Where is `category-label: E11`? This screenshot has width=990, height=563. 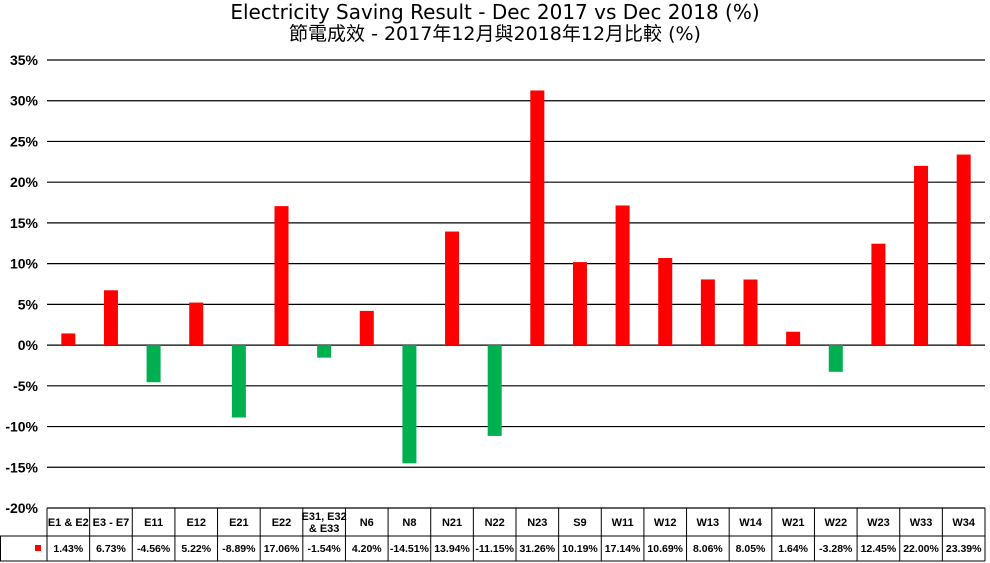
category-label: E11 is located at coordinates (153, 523).